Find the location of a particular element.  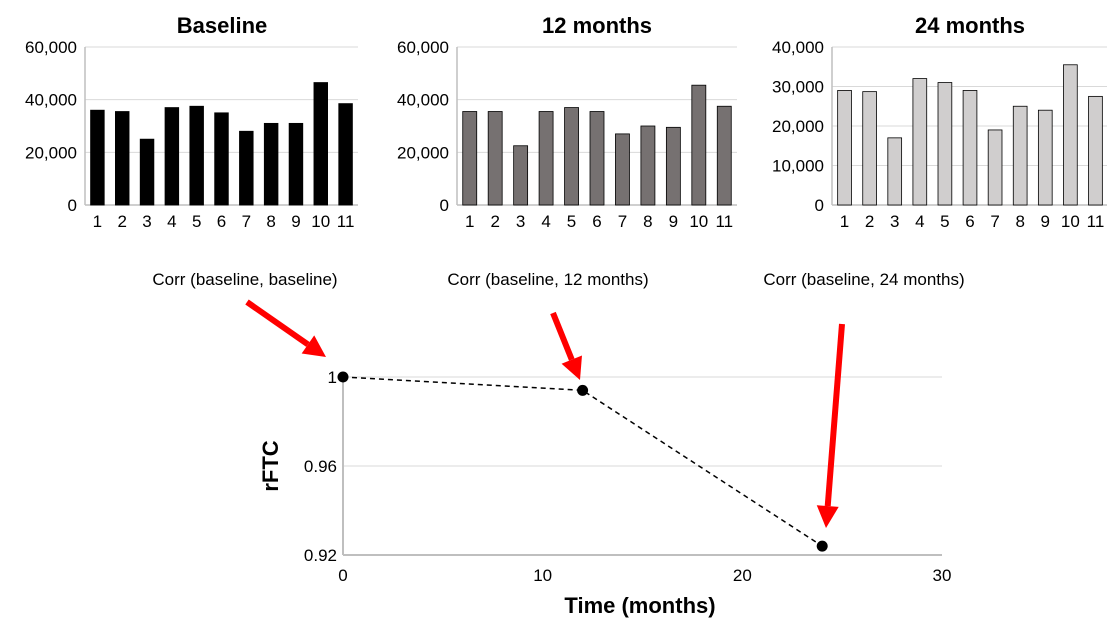

x-tick-label: 20 is located at coordinates (742, 575).